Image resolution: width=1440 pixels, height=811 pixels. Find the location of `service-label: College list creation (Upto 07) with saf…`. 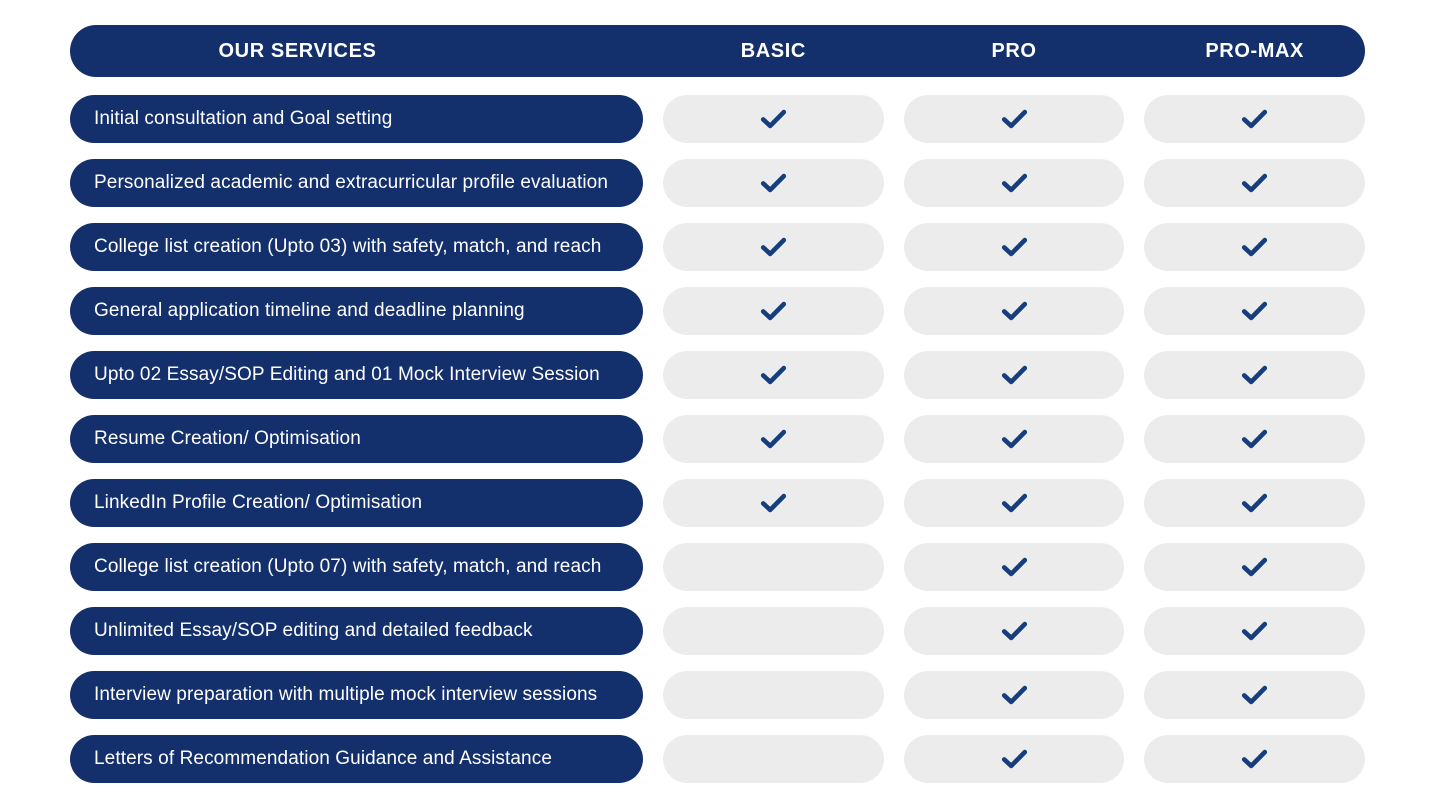

service-label: College list creation (Upto 07) with saf… is located at coordinates (348, 566).